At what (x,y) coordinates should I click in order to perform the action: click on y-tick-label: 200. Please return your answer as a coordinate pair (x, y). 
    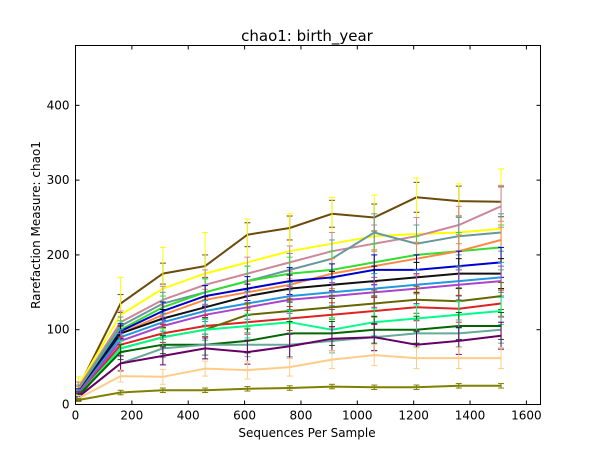
    Looking at the image, I should click on (58, 255).